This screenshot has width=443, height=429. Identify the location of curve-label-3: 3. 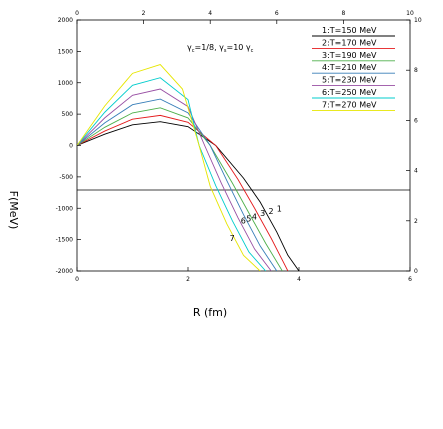
(262, 213).